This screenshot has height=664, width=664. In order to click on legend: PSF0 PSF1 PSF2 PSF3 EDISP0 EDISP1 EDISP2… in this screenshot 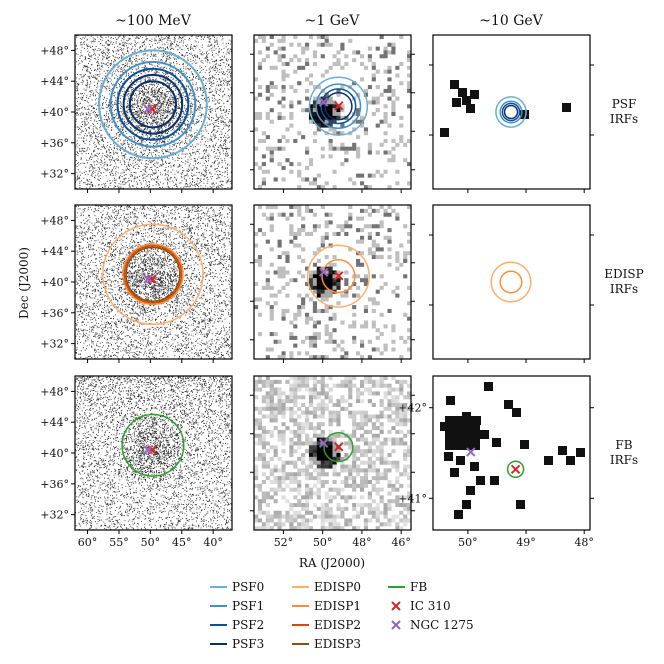, I will do `click(342, 615)`.